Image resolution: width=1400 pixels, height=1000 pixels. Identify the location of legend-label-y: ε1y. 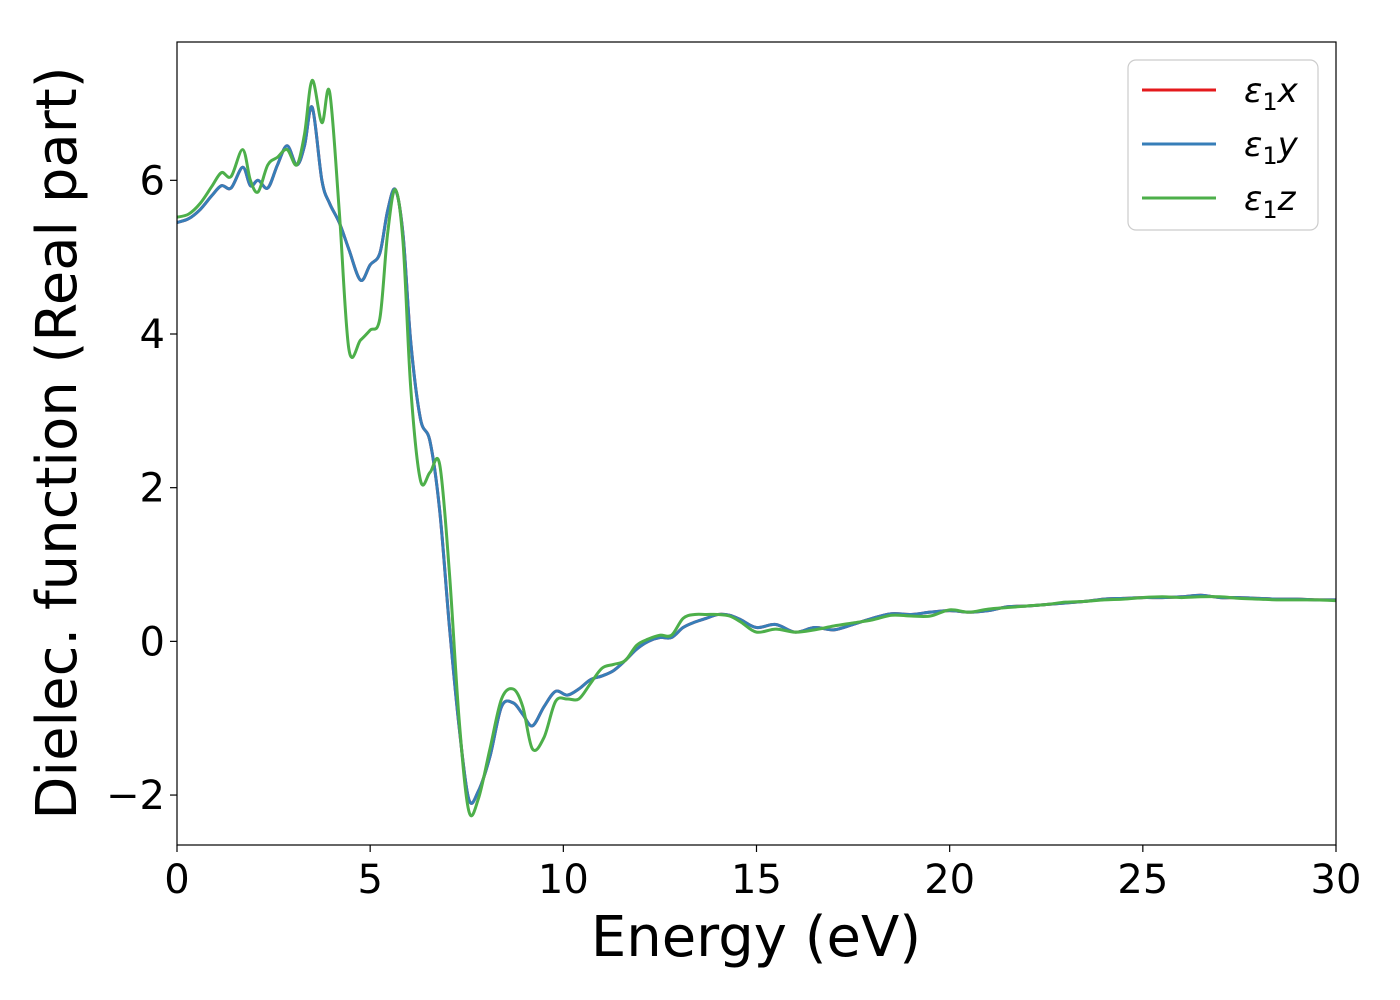
(1271, 147).